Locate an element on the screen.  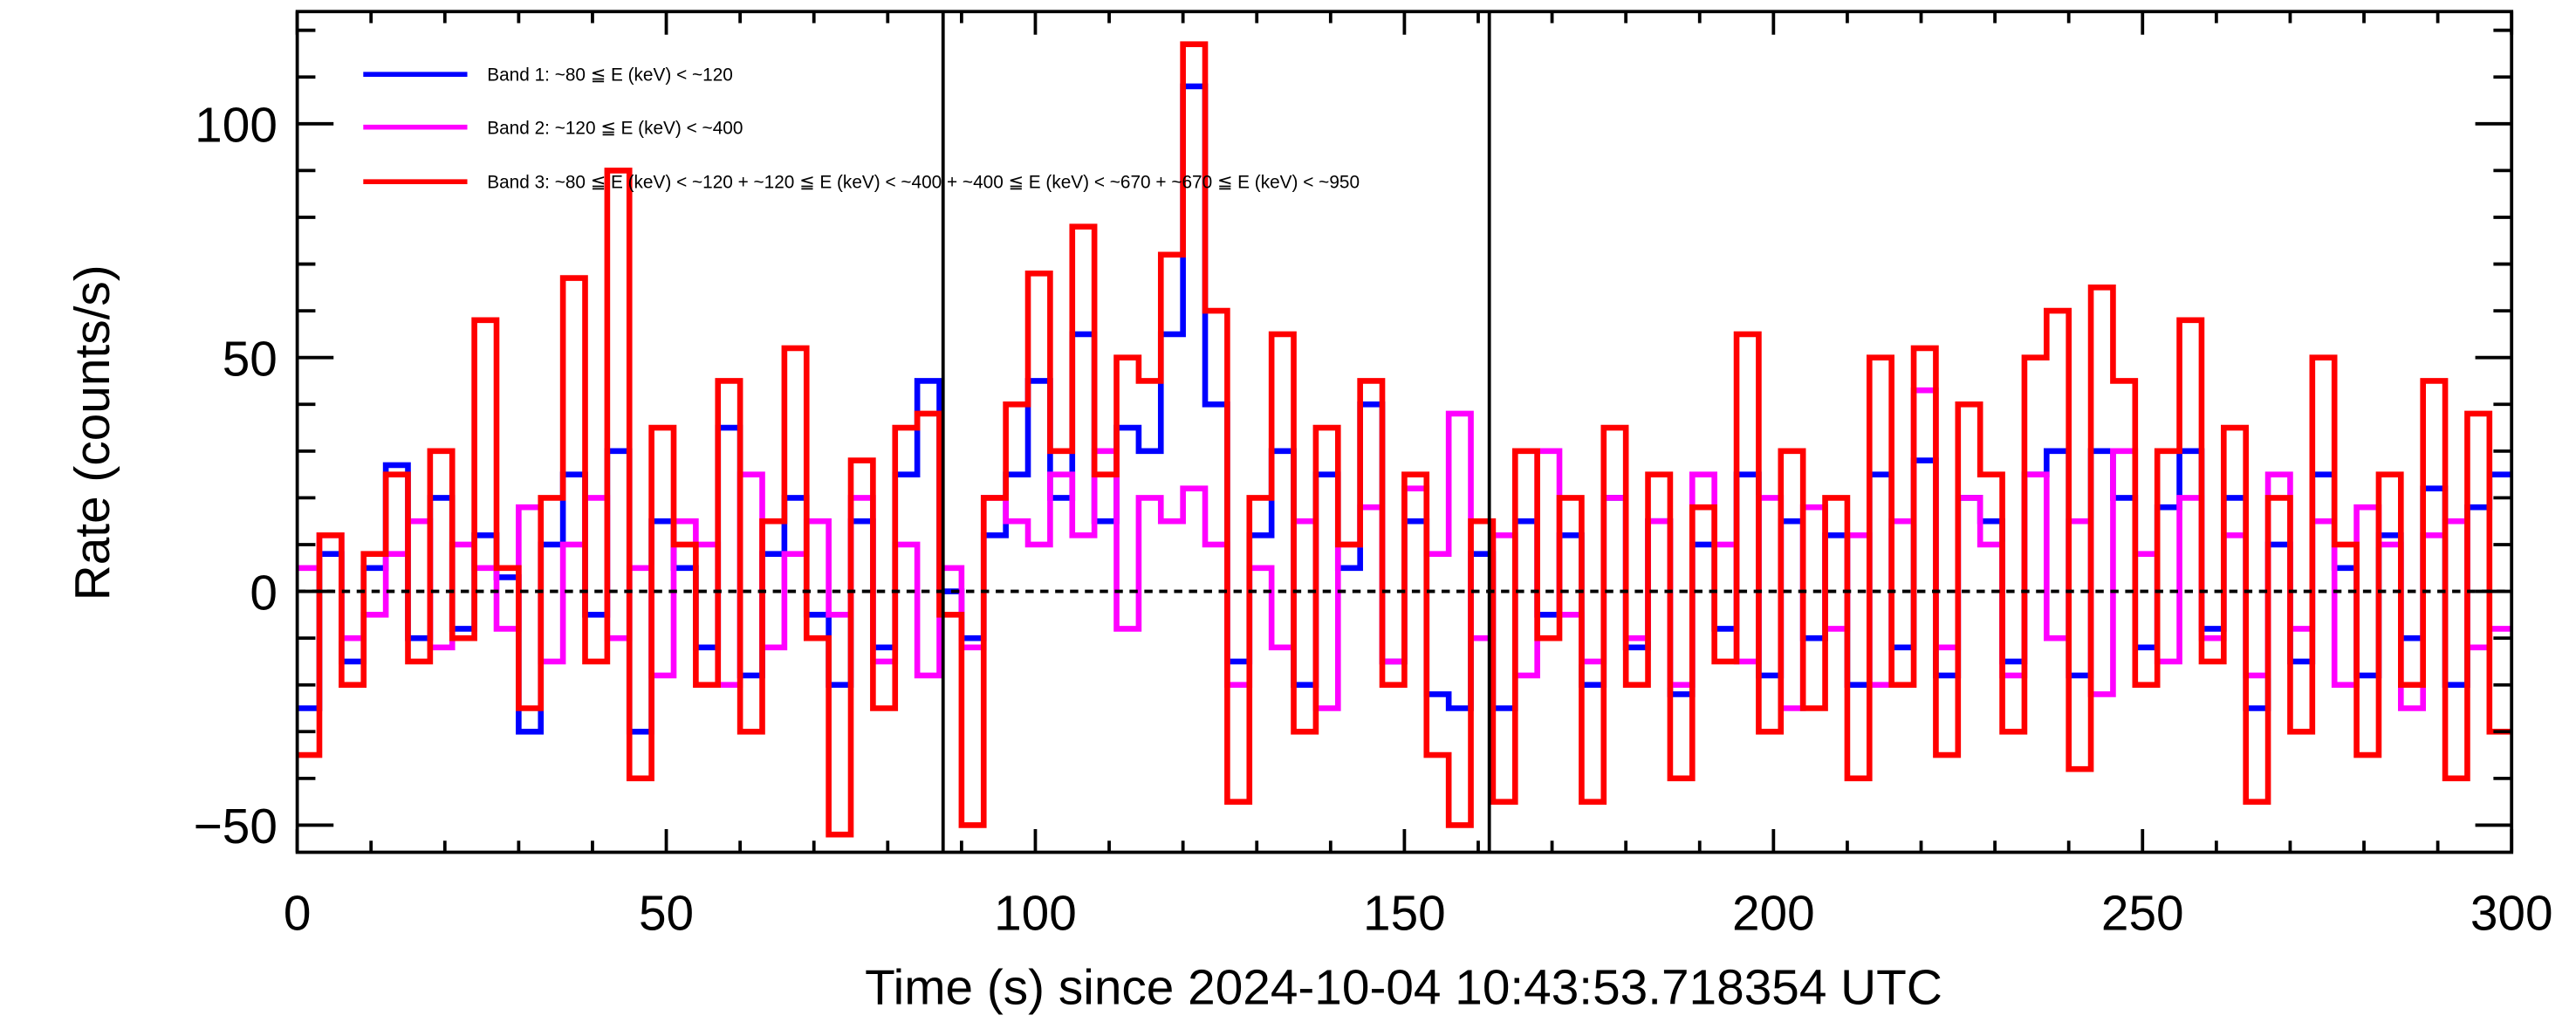
y-tick-label: 100 is located at coordinates (236, 126).